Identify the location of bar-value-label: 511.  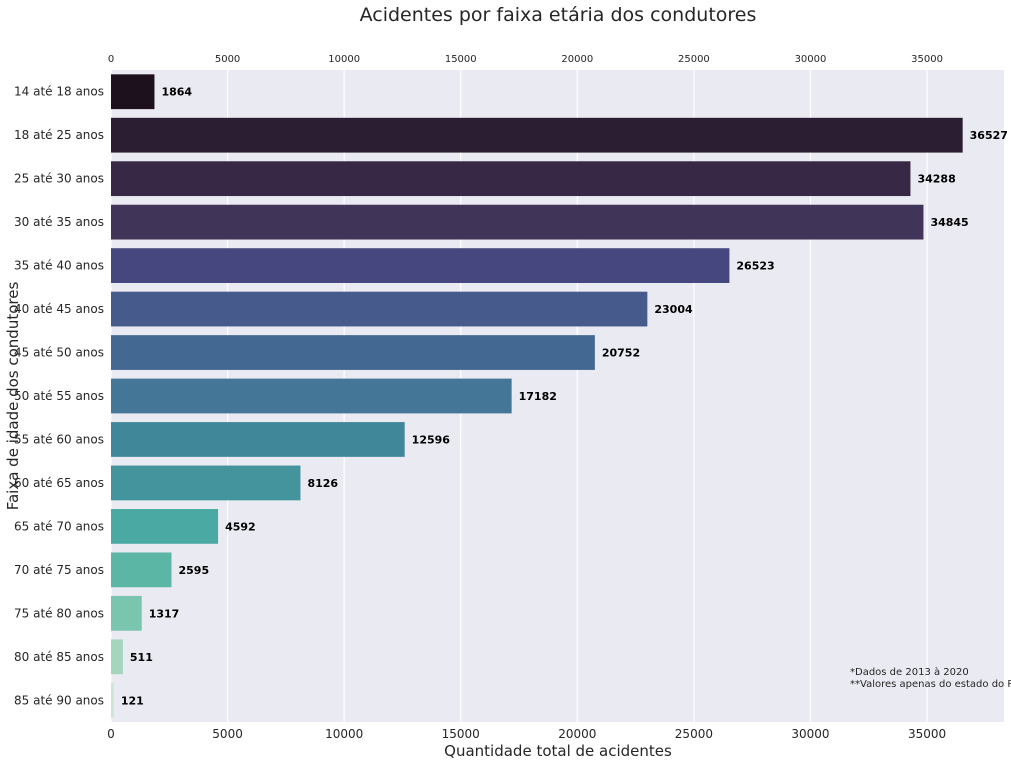
(141, 657).